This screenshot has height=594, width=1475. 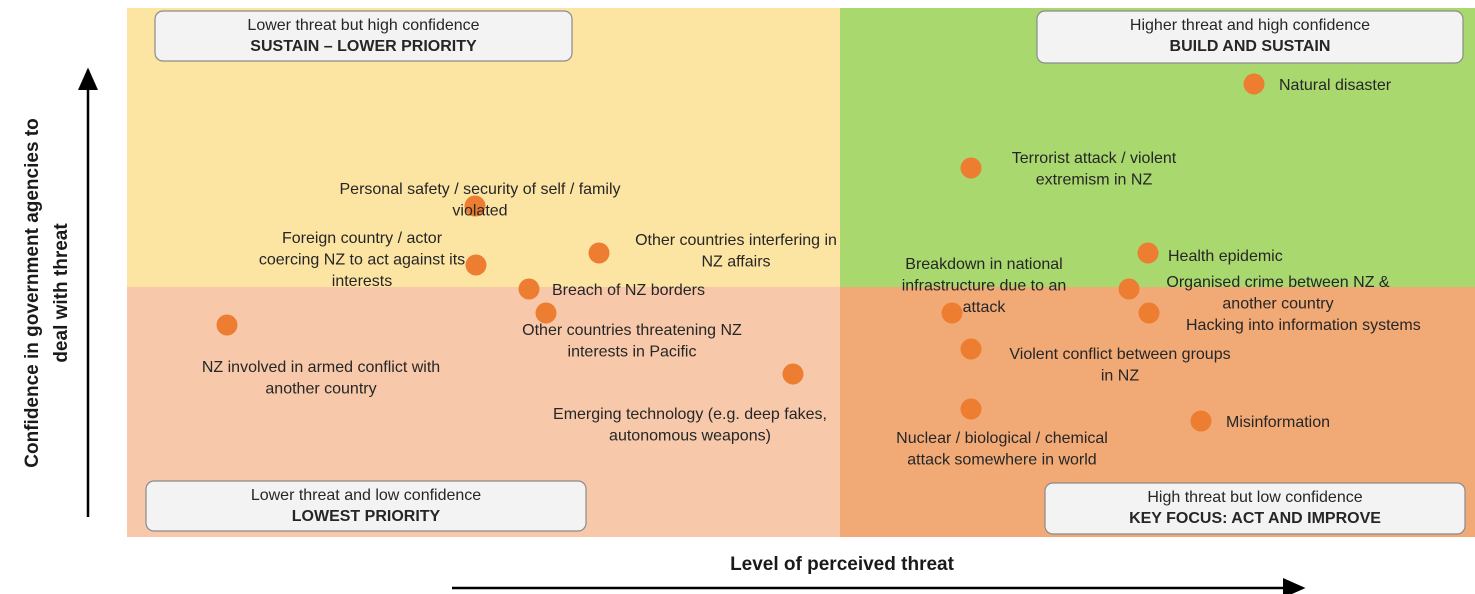 I want to click on quadrant-action: KEY FOCUS: ACT AND IMPROVE, so click(x=1255, y=518).